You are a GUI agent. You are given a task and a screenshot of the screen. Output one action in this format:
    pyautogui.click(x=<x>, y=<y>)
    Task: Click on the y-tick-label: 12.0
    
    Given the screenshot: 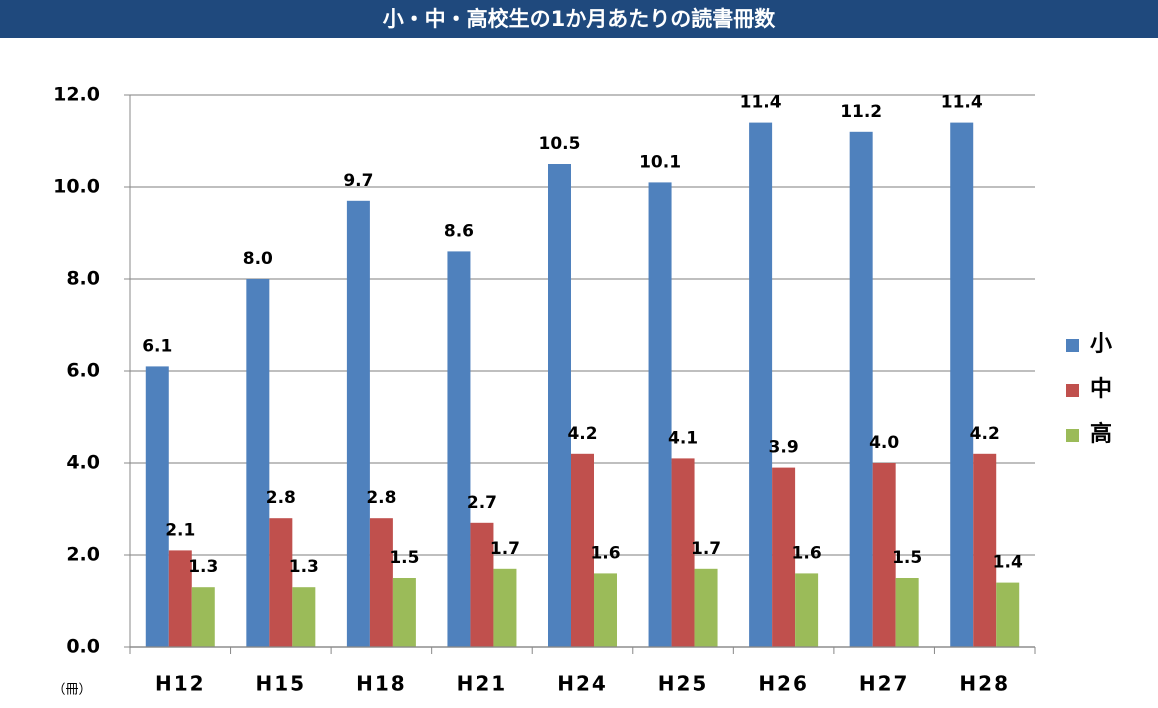 What is the action you would take?
    pyautogui.click(x=76, y=95)
    